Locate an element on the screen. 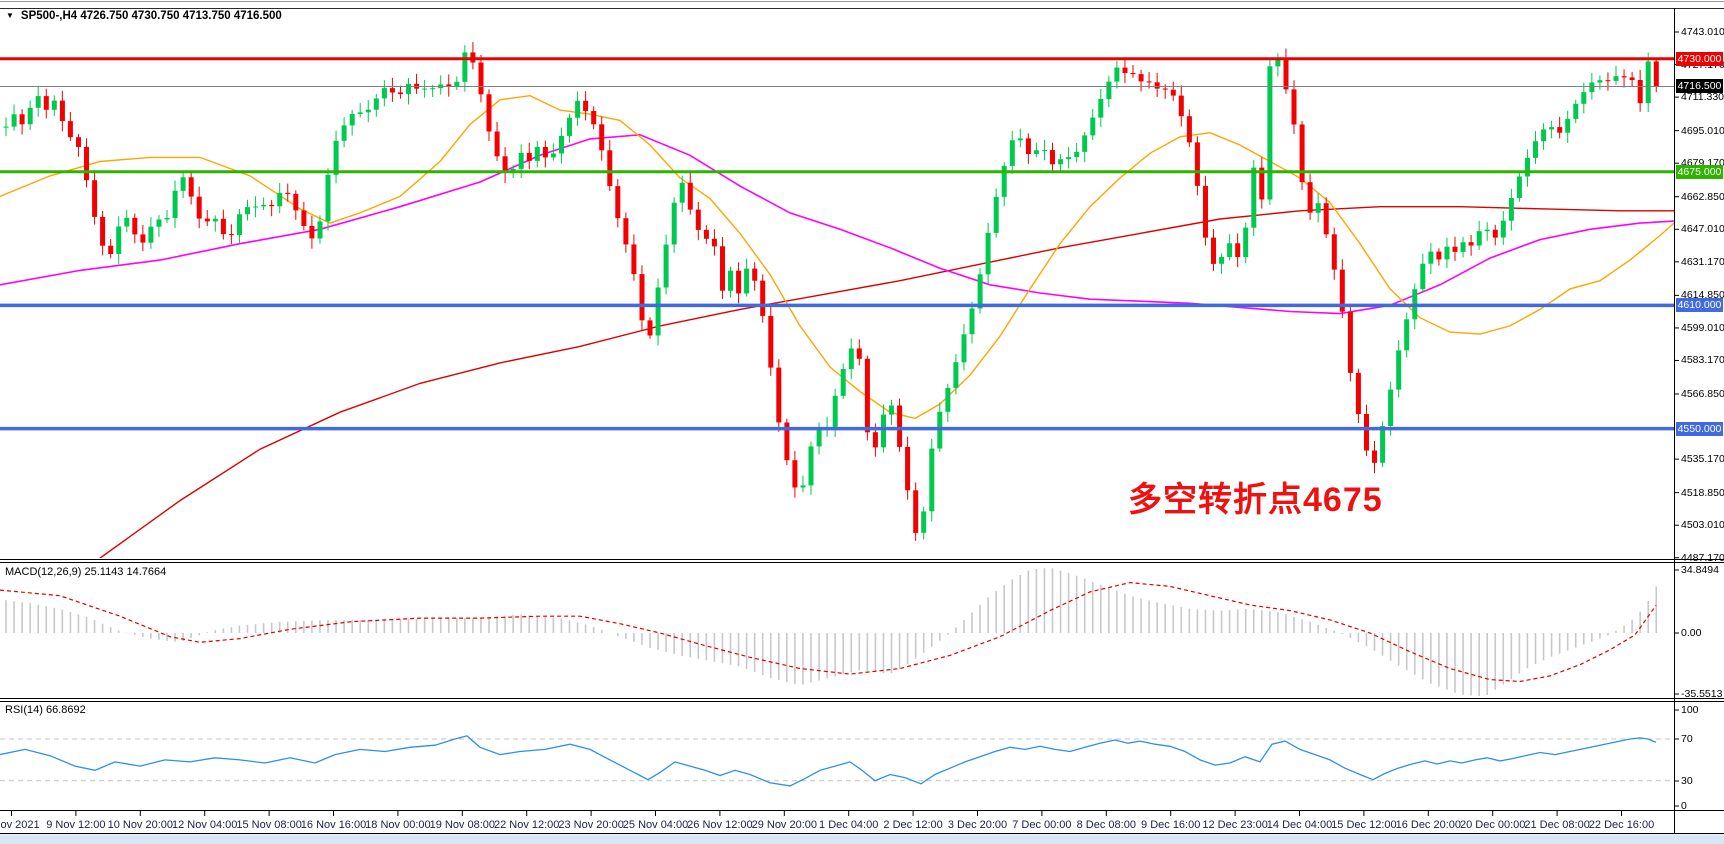 The width and height of the screenshot is (1724, 844). bottom-strip is located at coordinates (862, 839).